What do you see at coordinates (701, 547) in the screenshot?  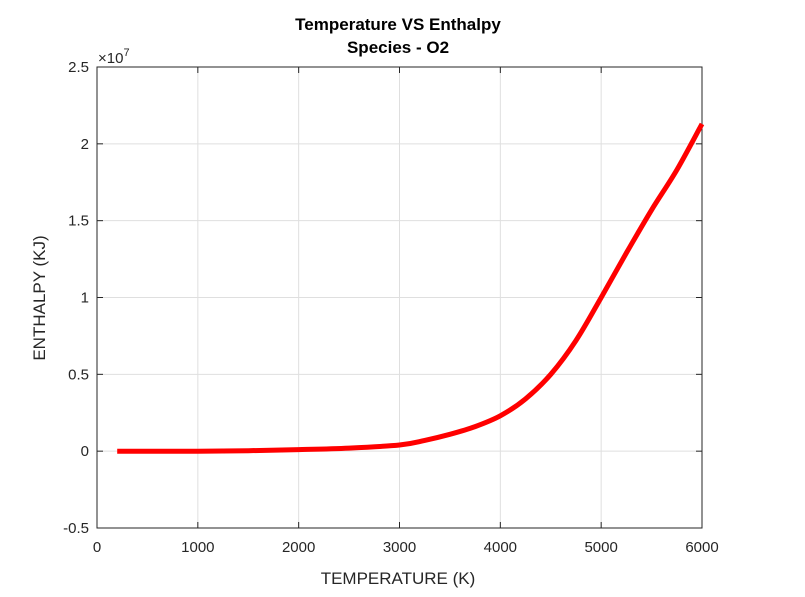 I see `x-tick-label: 6000` at bounding box center [701, 547].